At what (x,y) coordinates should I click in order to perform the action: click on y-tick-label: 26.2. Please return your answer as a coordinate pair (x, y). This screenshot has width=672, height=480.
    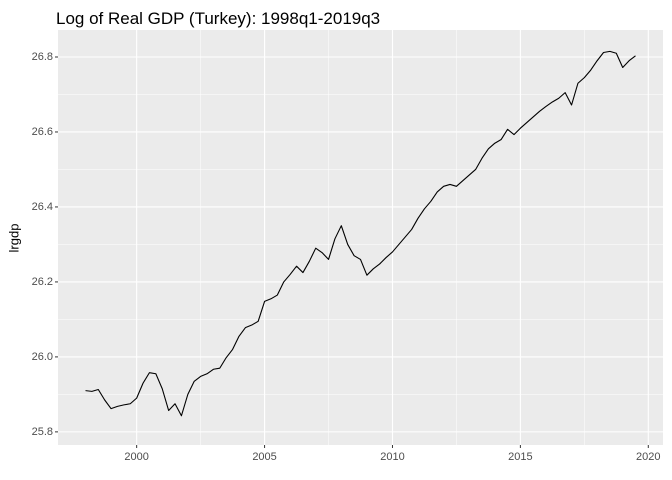
    Looking at the image, I should click on (42, 282).